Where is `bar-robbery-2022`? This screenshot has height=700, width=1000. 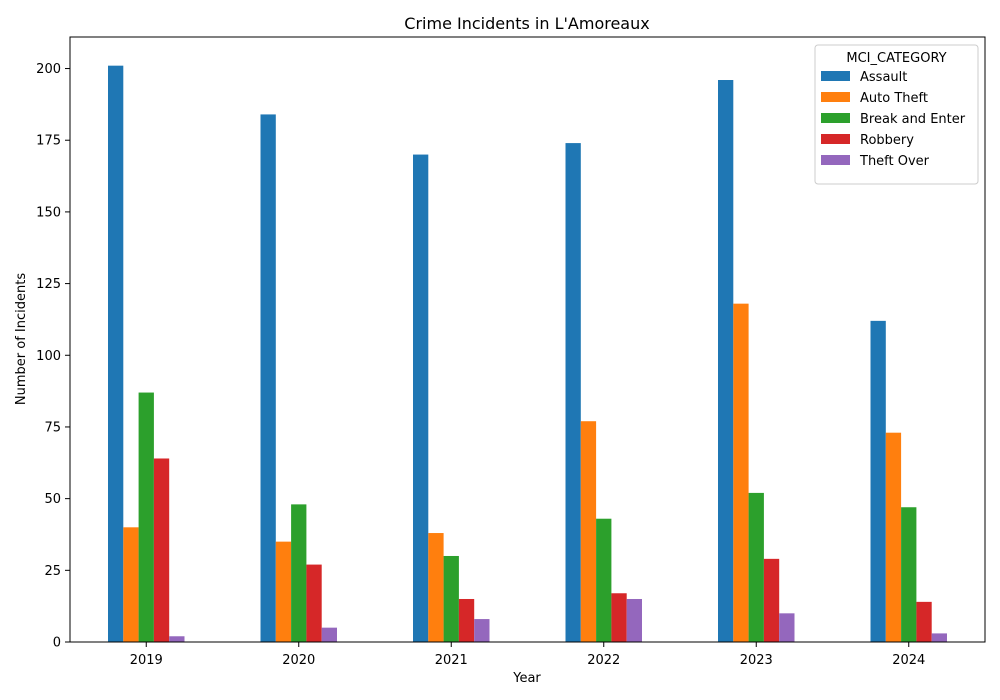 bar-robbery-2022 is located at coordinates (619, 617).